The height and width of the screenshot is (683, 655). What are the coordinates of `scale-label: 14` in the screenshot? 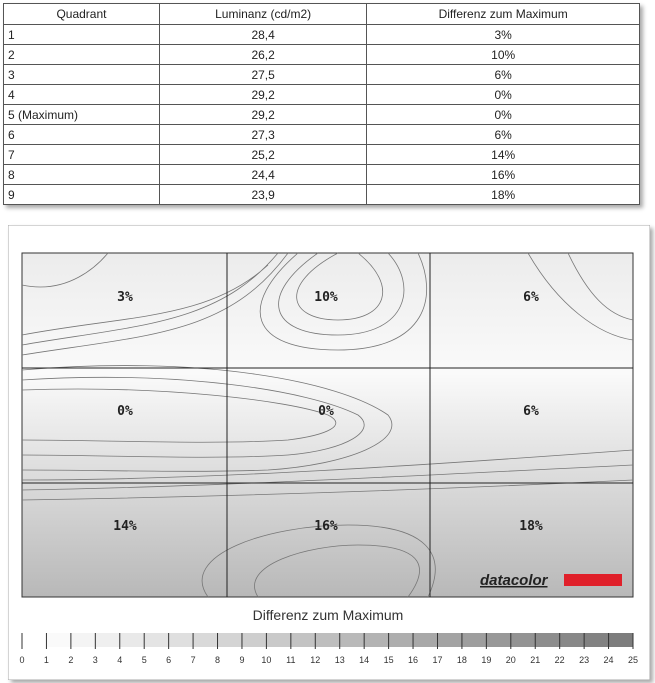 It's located at (364, 660).